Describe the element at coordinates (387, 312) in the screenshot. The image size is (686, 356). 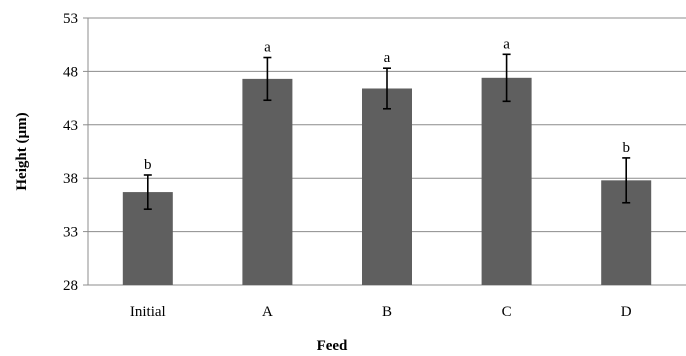
I see `x-tick-label: B` at that location.